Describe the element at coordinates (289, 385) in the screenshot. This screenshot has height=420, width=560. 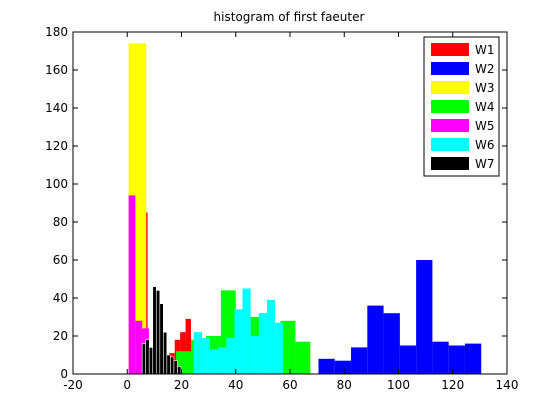
I see `x-tick-label: 60` at that location.